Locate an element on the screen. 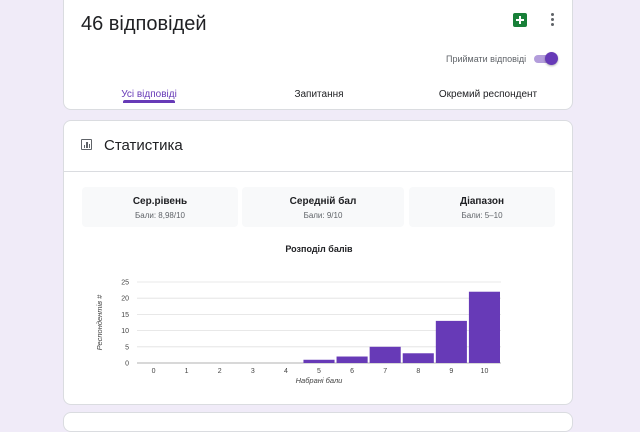 The height and width of the screenshot is (432, 640). stat-value: Бали: 9/10 is located at coordinates (323, 215).